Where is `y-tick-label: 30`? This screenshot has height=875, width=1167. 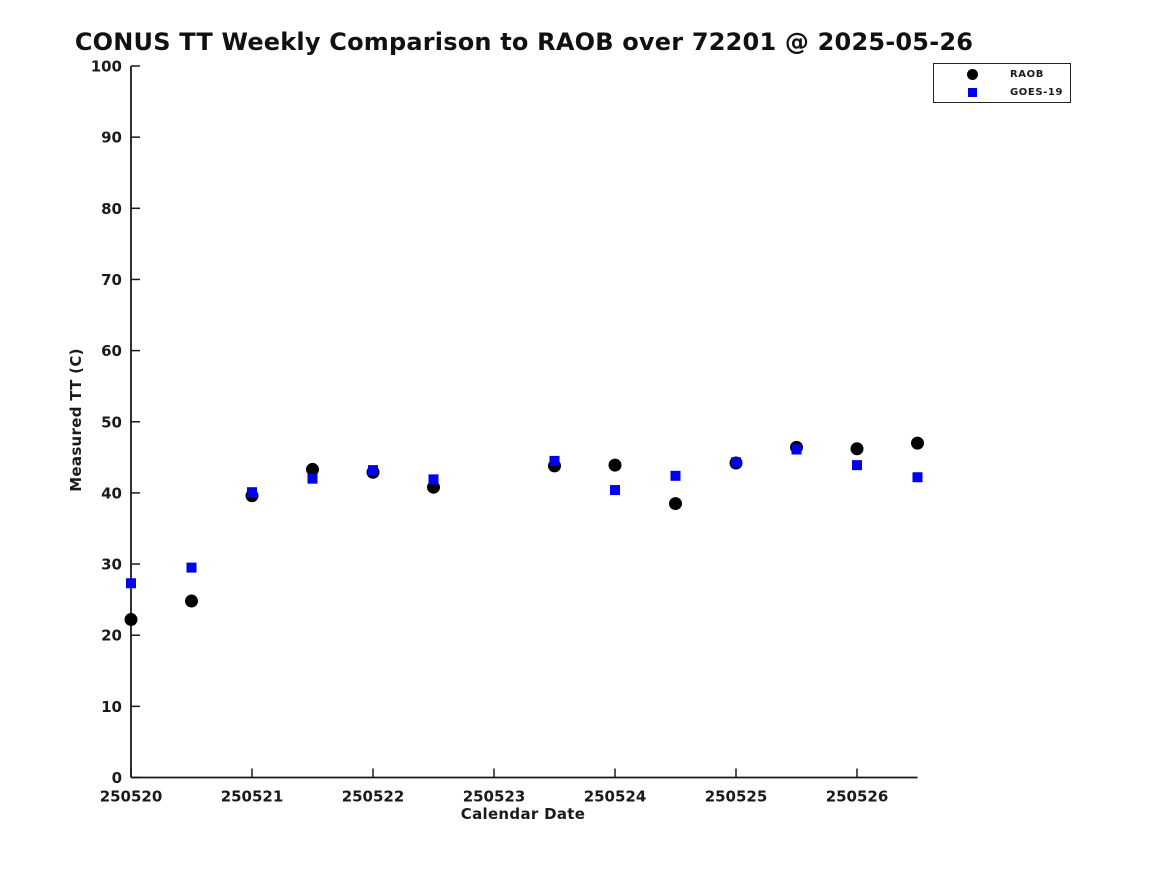 y-tick-label: 30 is located at coordinates (111, 565).